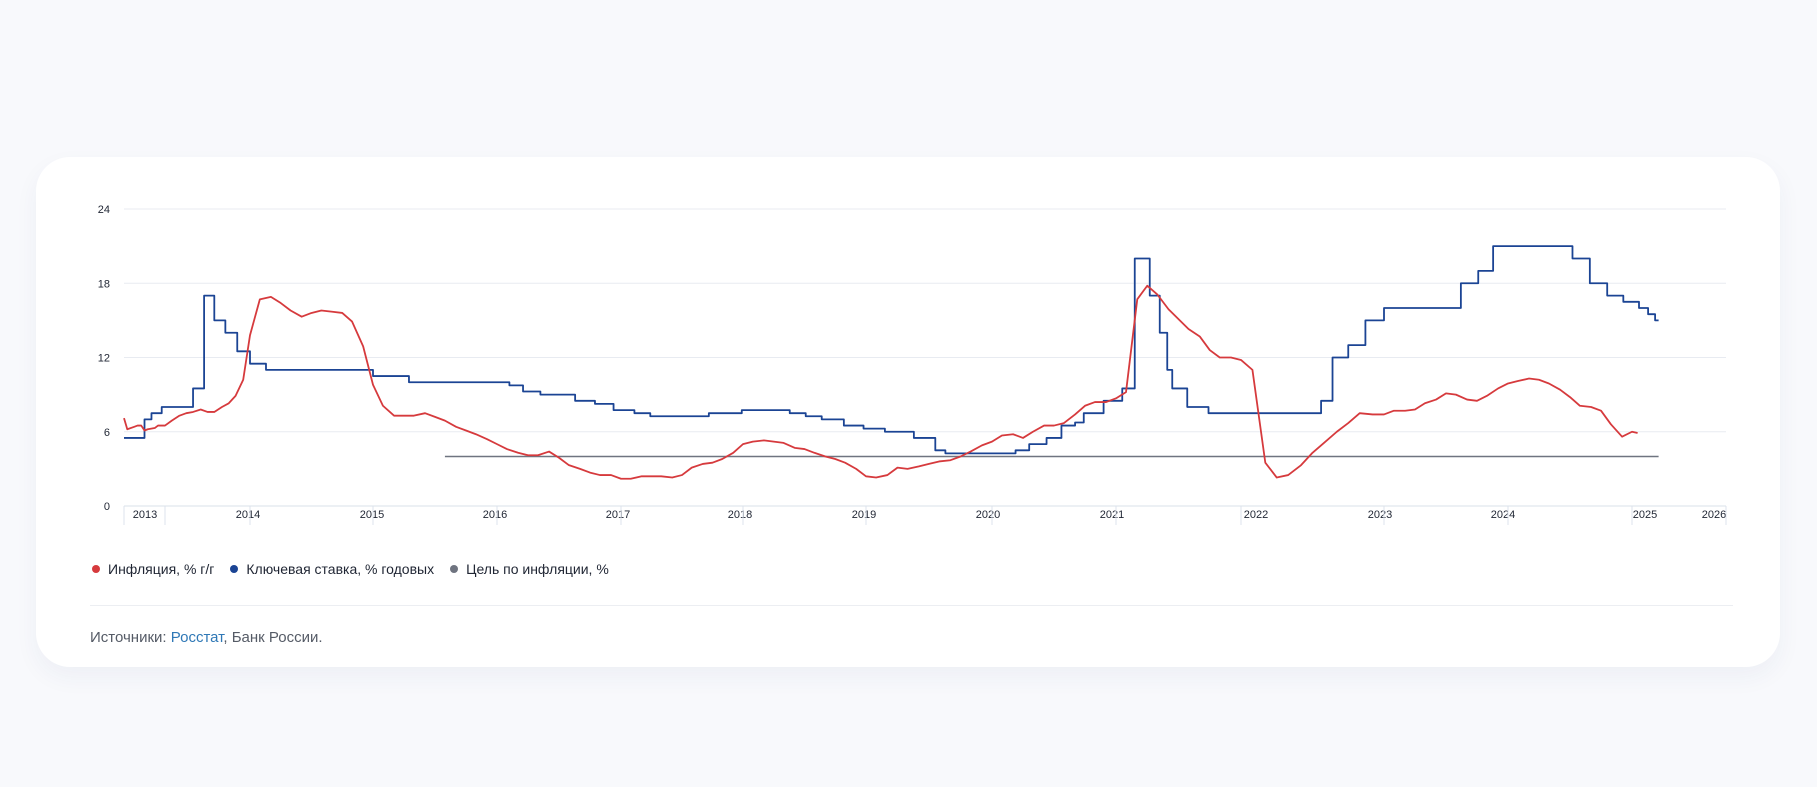 The image size is (1817, 787). Describe the element at coordinates (911, 605) in the screenshot. I see `divider` at that location.